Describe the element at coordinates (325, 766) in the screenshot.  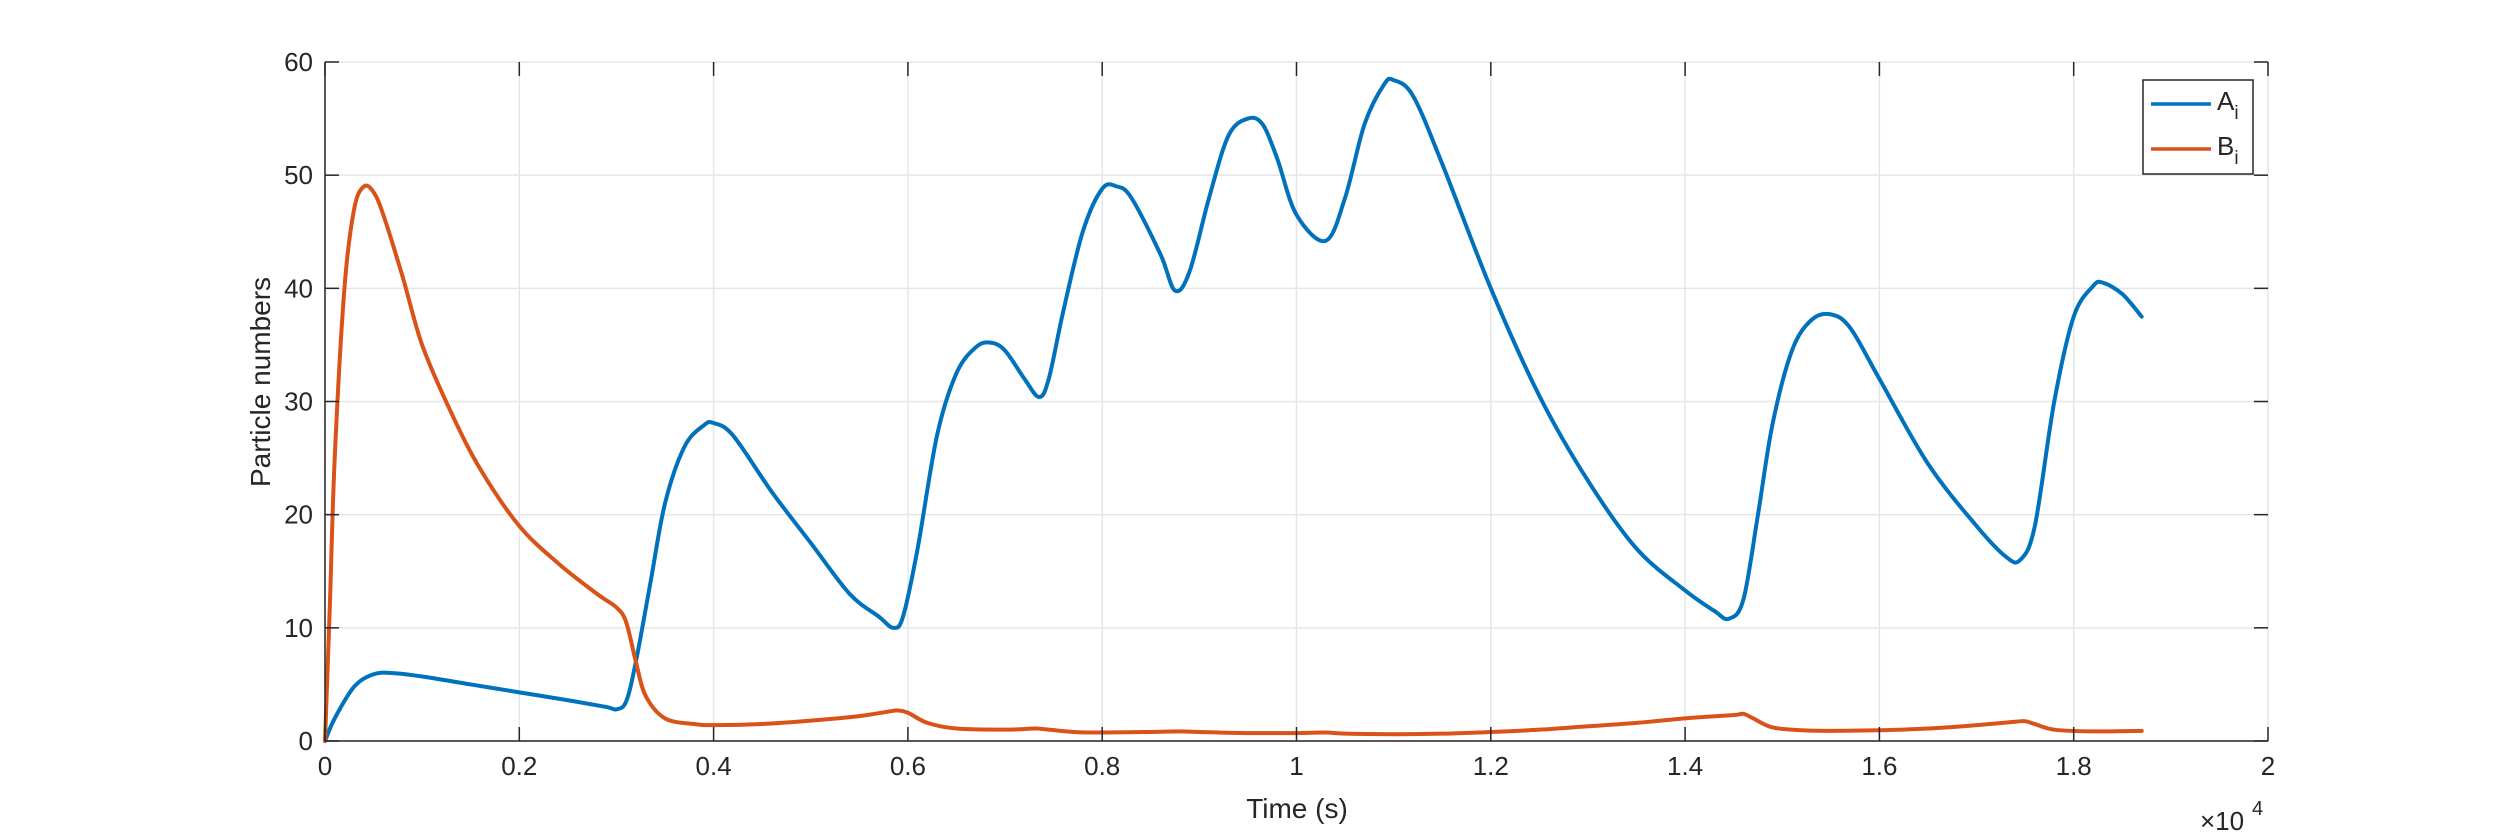
I see `x-tick-label: 0` at that location.